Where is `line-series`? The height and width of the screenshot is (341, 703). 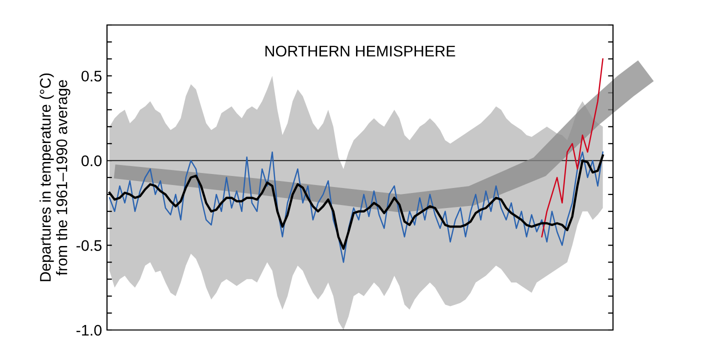 line-series is located at coordinates (572, 148).